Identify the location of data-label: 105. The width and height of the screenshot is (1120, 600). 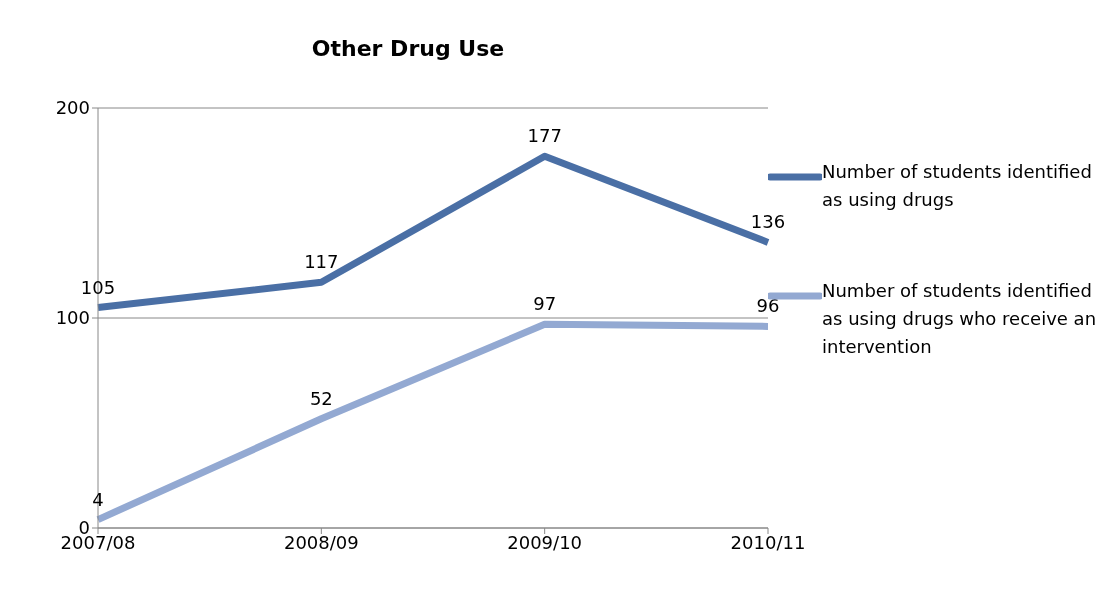
(98, 287).